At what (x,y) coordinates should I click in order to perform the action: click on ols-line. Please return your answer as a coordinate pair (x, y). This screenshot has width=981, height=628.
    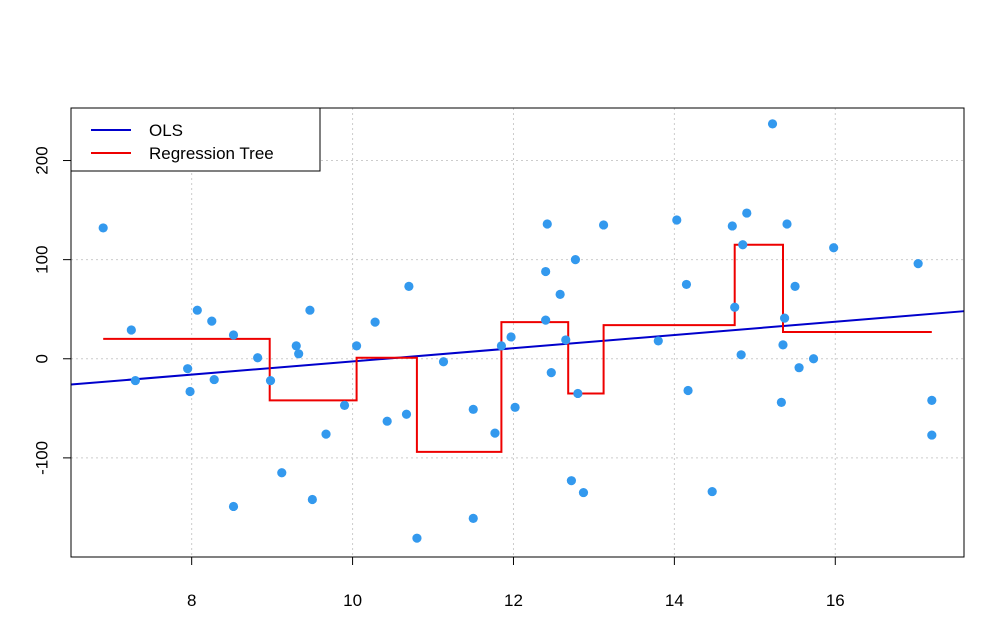
    Looking at the image, I should click on (517, 348).